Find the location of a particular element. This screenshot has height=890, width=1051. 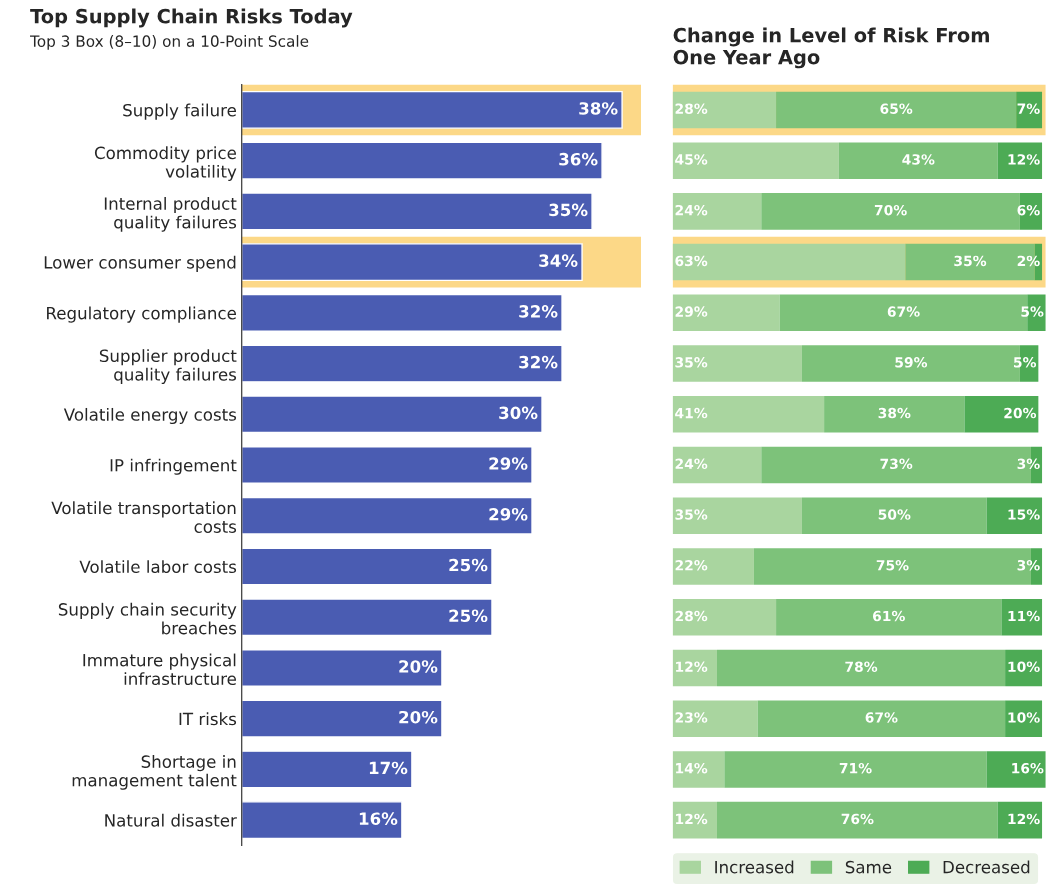

chart-title: Change in Level of Risk From One Year Ago is located at coordinates (831, 48).